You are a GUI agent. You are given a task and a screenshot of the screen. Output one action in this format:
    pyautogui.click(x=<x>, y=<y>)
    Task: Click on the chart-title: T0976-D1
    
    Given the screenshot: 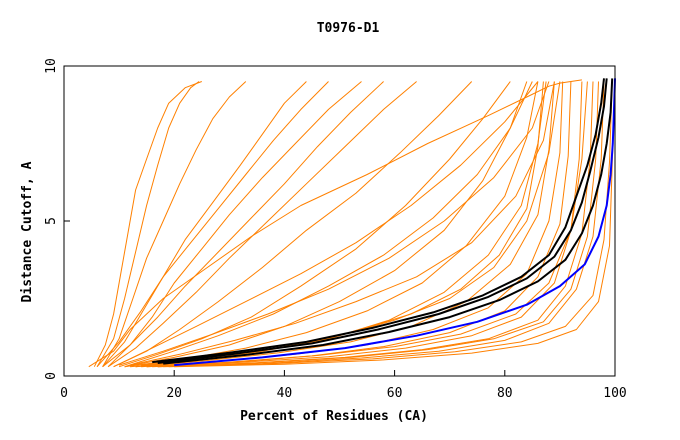 What is the action you would take?
    pyautogui.click(x=348, y=28)
    